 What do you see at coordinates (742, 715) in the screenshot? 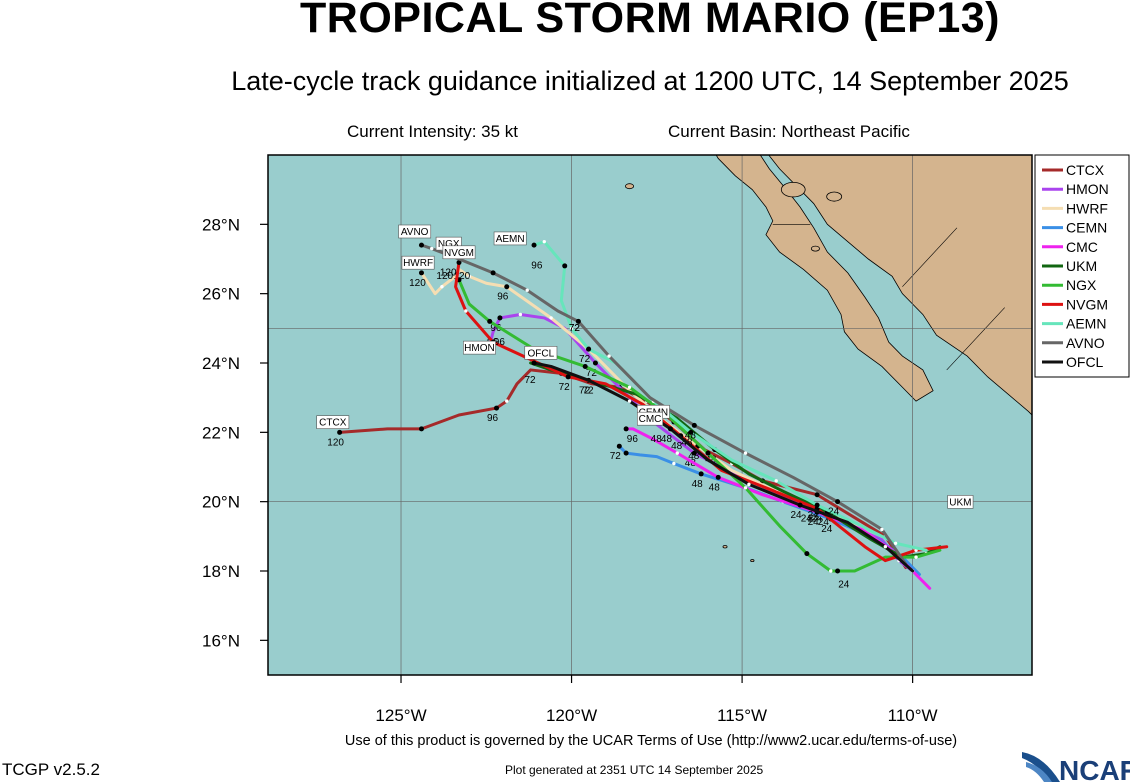
I see `lon-tick-label: 115°W` at bounding box center [742, 715].